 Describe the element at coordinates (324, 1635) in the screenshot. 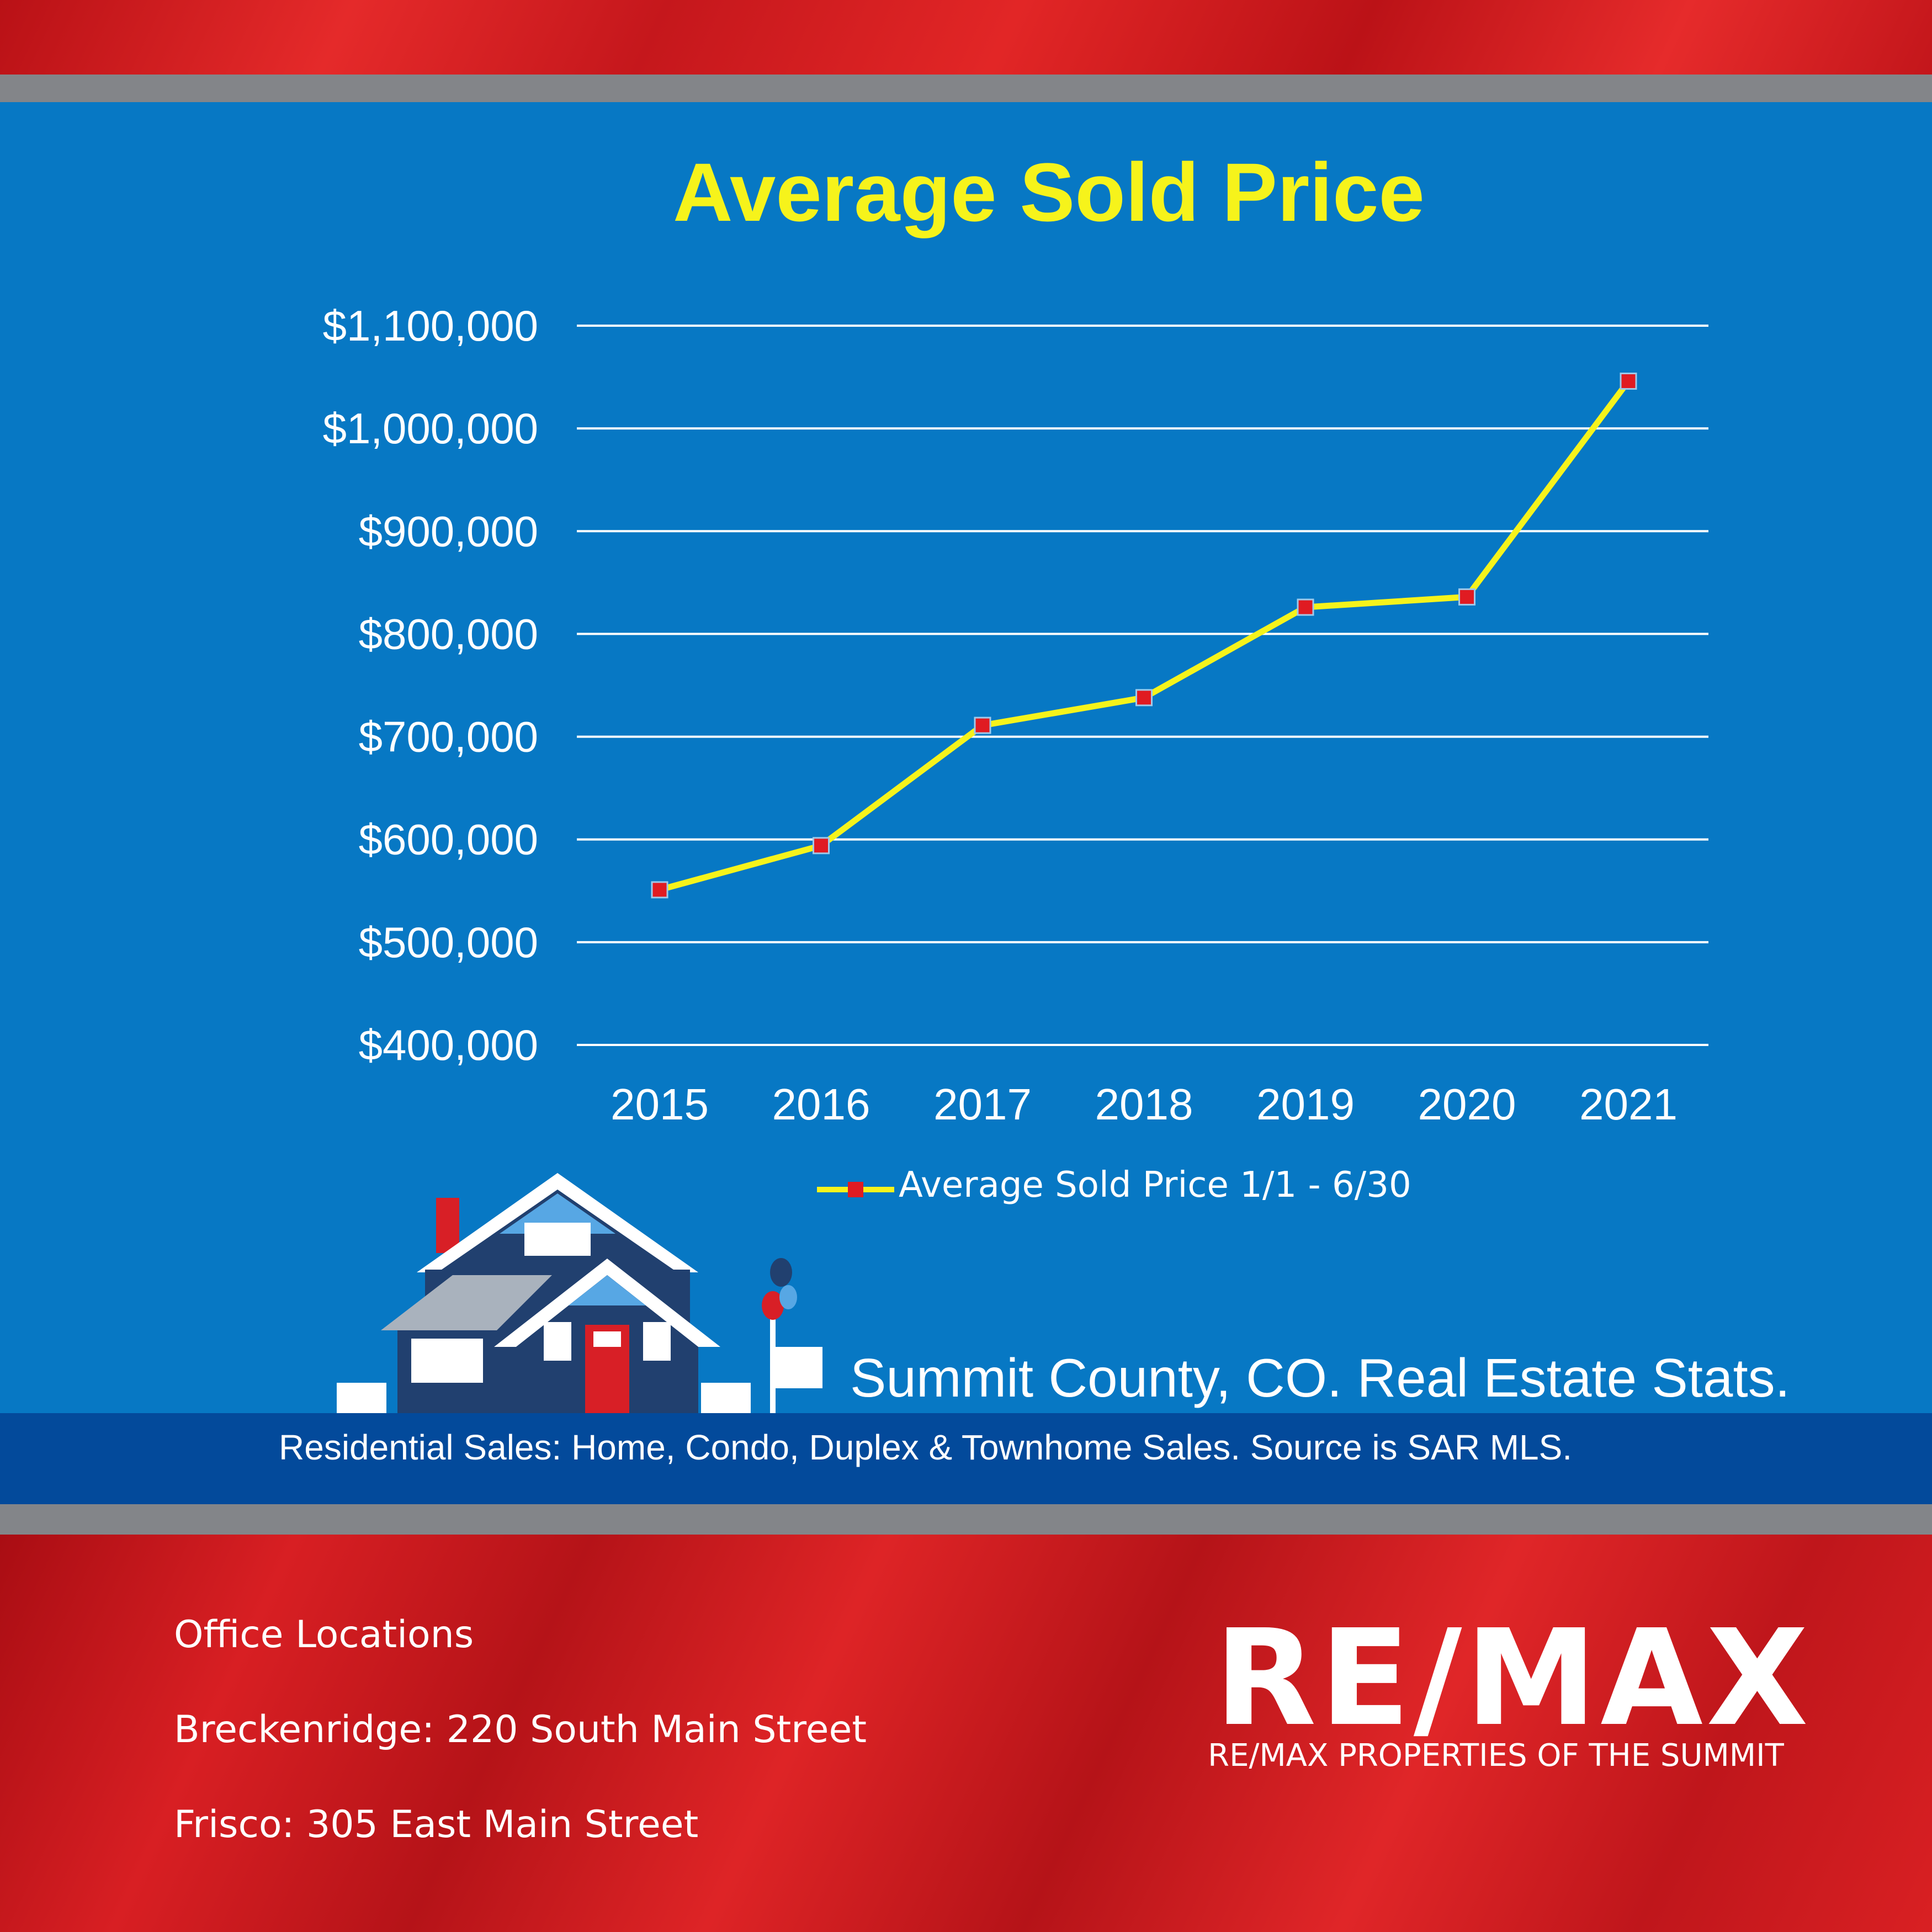

I see `office-heading: Office Locations` at that location.